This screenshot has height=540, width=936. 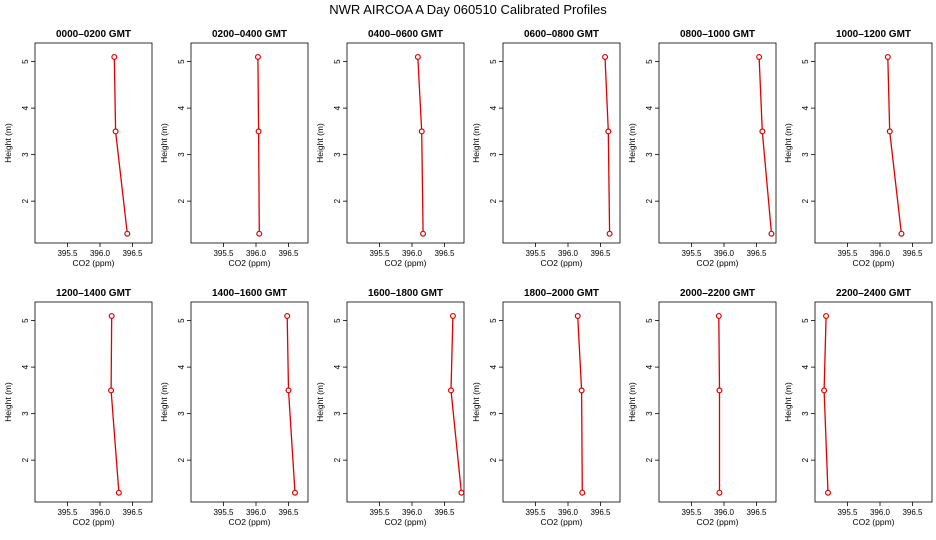 What do you see at coordinates (561, 34) in the screenshot?
I see `panel-title: 0600–0800 GMT` at bounding box center [561, 34].